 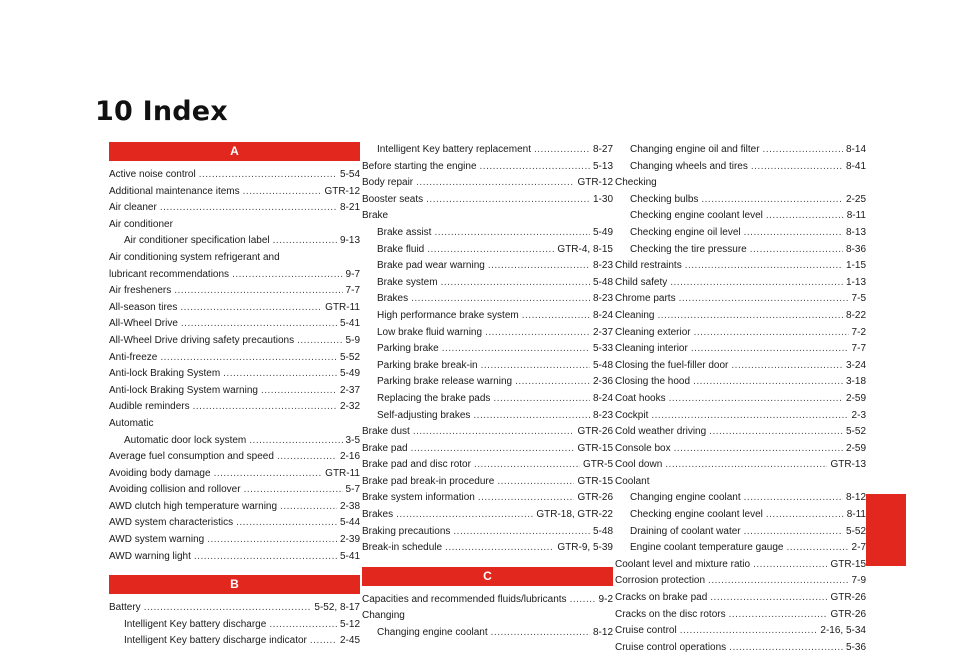 I want to click on index-entry: AWD system warning 2-39, so click(x=234, y=540).